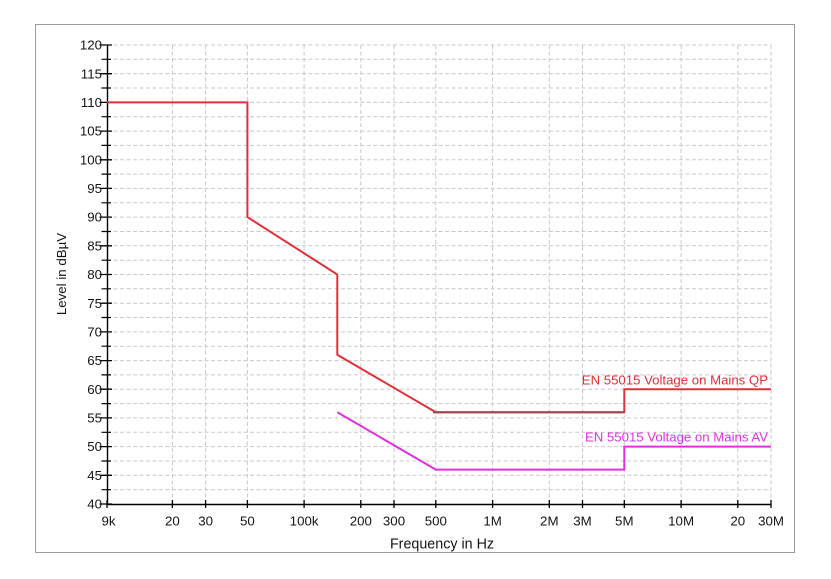  What do you see at coordinates (94, 188) in the screenshot?
I see `svg-text: 95` at bounding box center [94, 188].